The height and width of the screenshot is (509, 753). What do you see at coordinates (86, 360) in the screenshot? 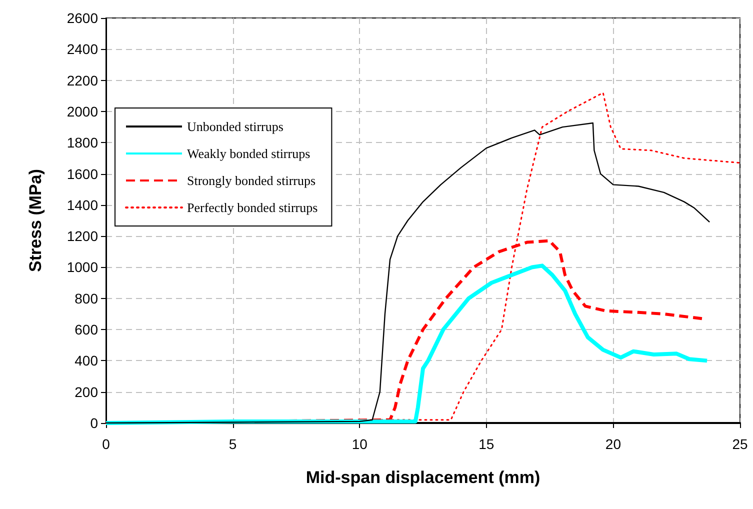
I see `y-tick-label: 400` at bounding box center [86, 360].